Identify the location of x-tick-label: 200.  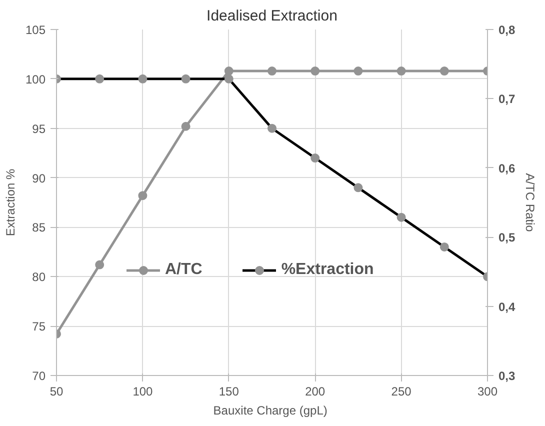
(315, 391).